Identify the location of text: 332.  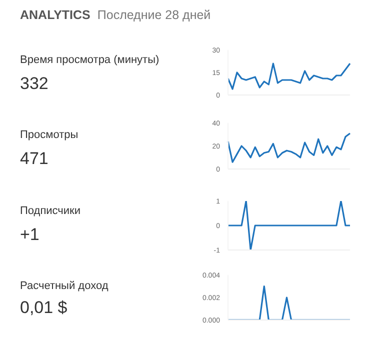
(34, 84).